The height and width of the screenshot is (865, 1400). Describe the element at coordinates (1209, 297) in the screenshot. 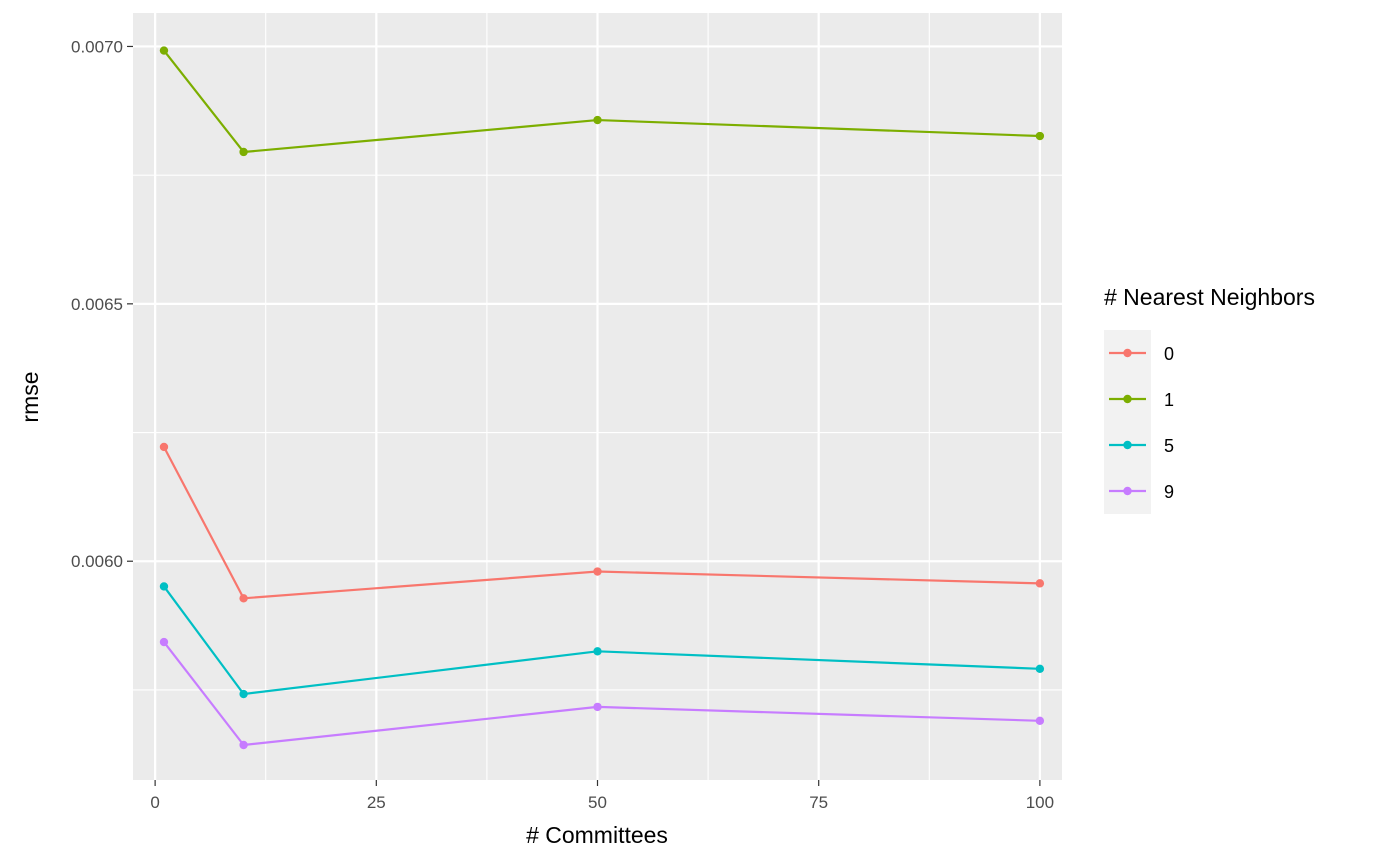

I see `legend-title: # Nearest Neighbors` at that location.